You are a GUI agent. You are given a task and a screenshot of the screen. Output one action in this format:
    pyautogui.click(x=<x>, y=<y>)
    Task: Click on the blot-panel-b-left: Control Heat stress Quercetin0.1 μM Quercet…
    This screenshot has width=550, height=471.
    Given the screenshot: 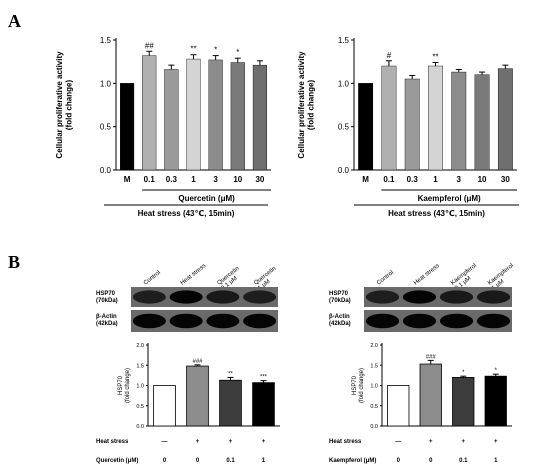 What is the action you would take?
    pyautogui.click(x=188, y=363)
    